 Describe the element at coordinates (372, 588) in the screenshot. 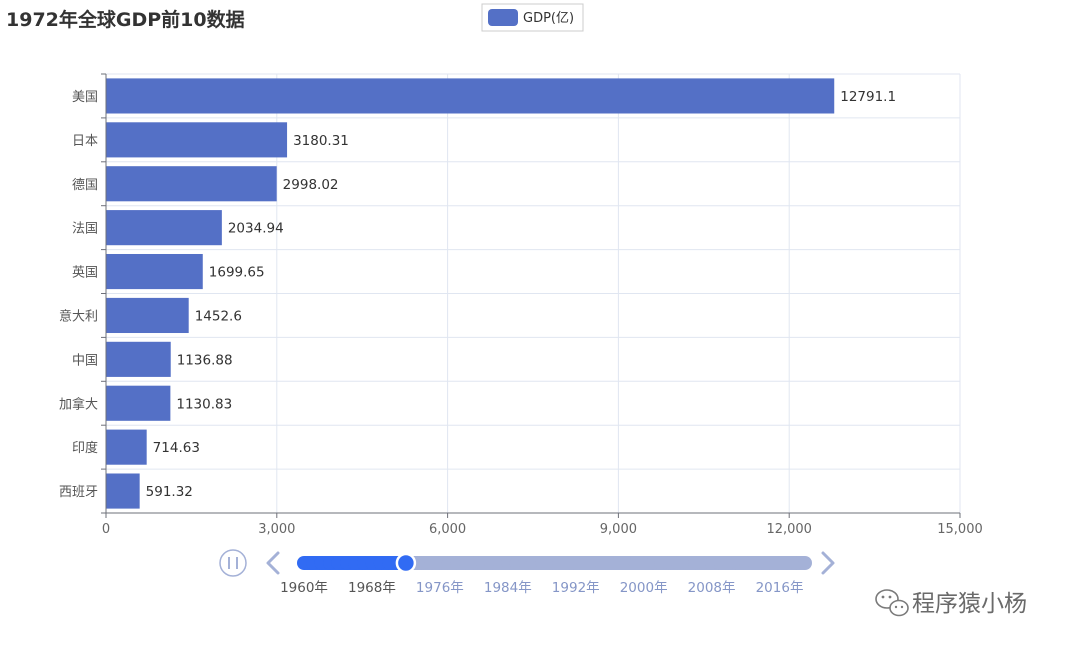

I see `timeline-label: 1968年` at that location.